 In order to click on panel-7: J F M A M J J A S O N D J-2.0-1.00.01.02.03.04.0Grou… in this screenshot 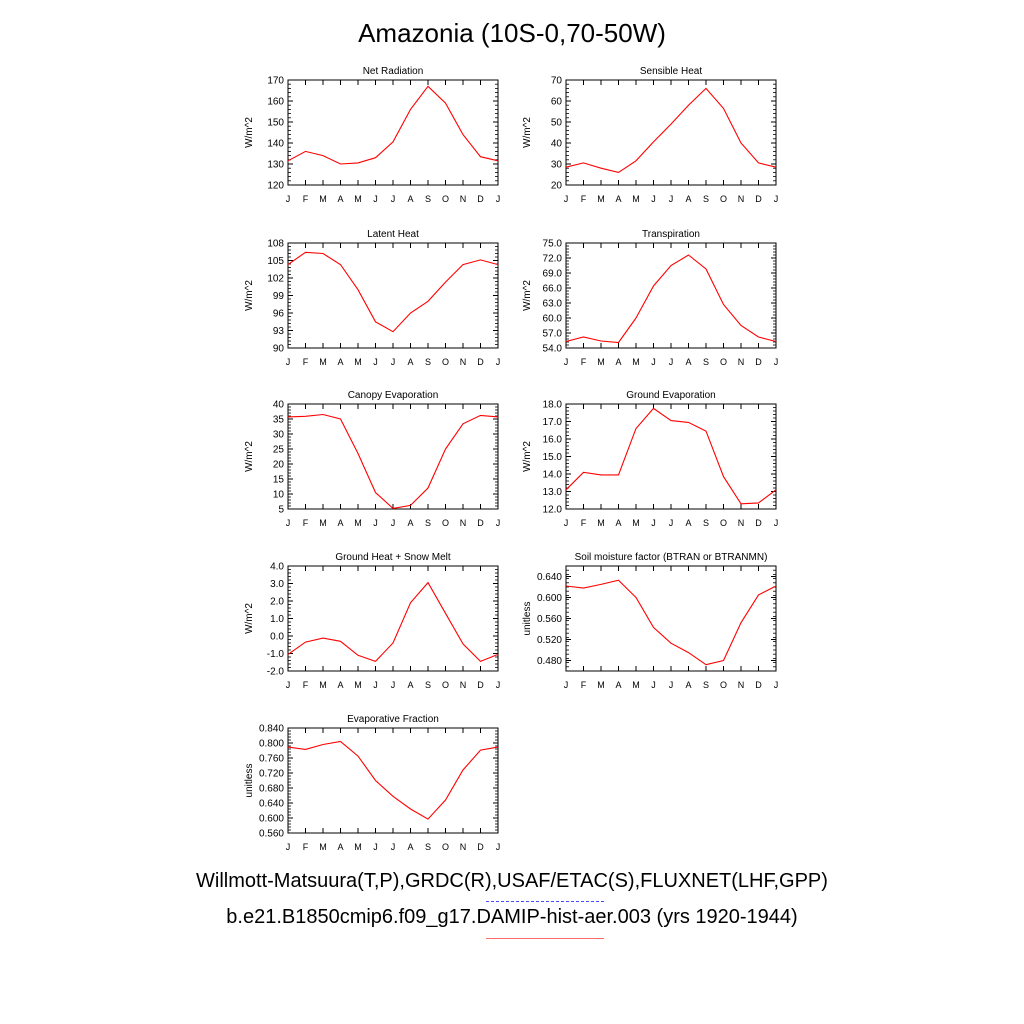, I will do `click(372, 621)`.